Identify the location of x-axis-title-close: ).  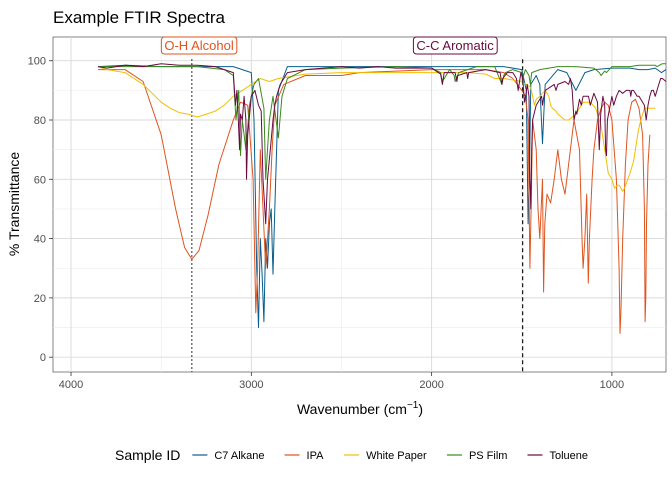
(420, 409).